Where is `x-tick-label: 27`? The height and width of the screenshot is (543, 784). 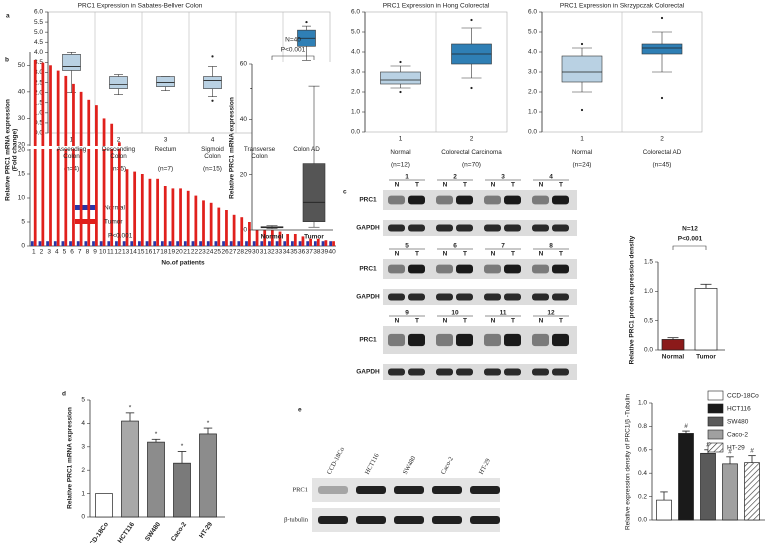 x-tick-label: 27 is located at coordinates (233, 252).